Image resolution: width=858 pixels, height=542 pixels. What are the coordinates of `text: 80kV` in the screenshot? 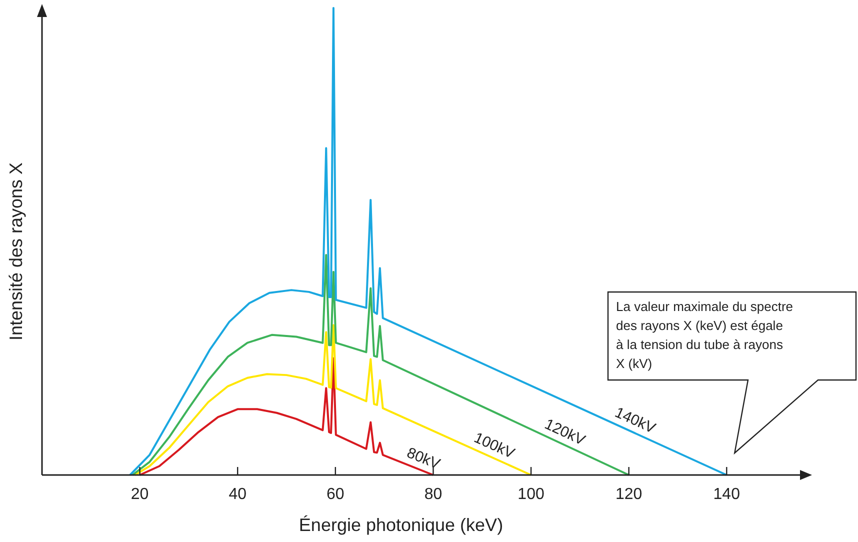 It's located at (423, 458).